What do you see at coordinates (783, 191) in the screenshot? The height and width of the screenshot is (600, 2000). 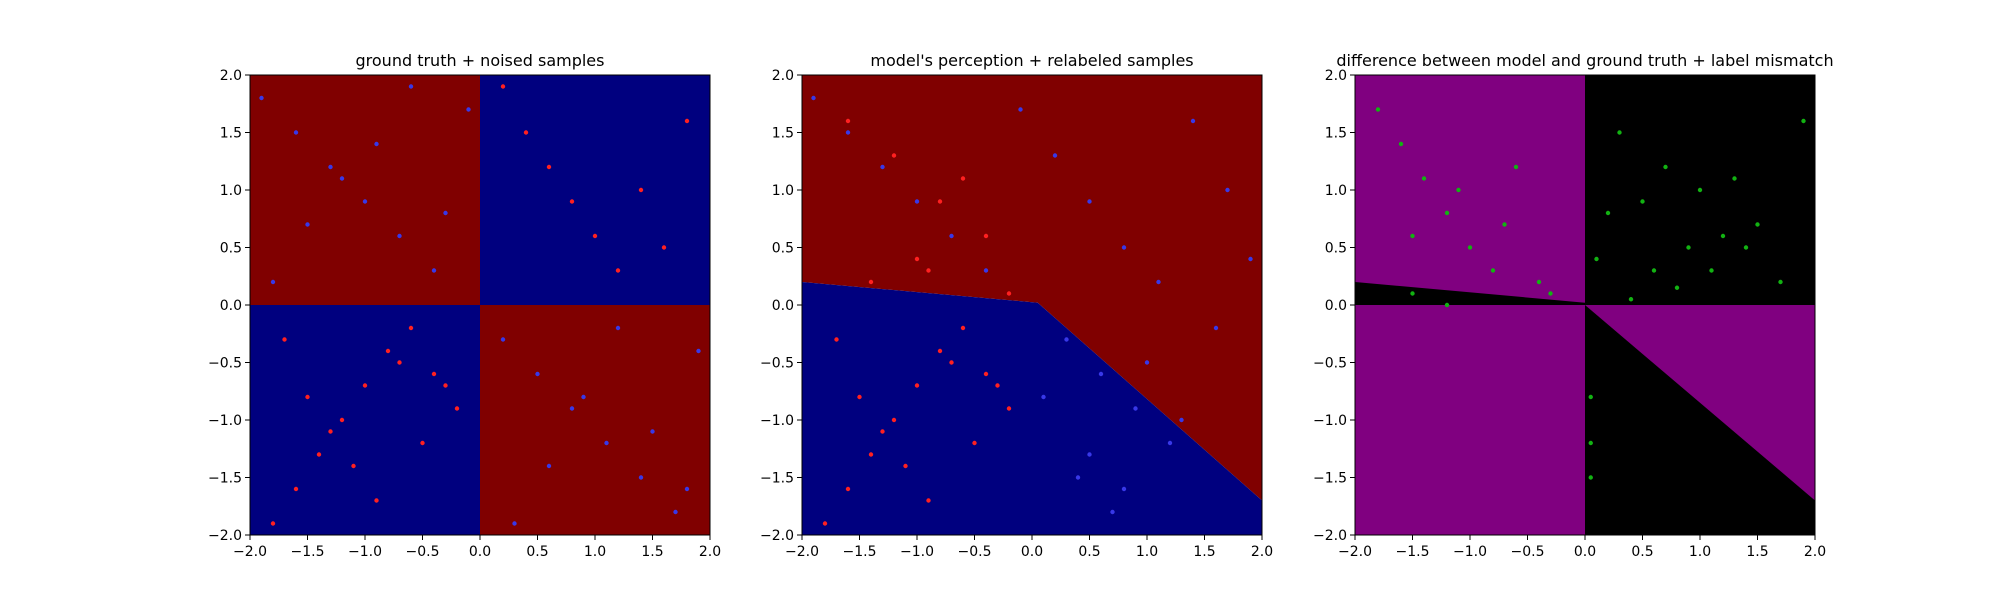 I see `y-tick-label: 1.0` at bounding box center [783, 191].